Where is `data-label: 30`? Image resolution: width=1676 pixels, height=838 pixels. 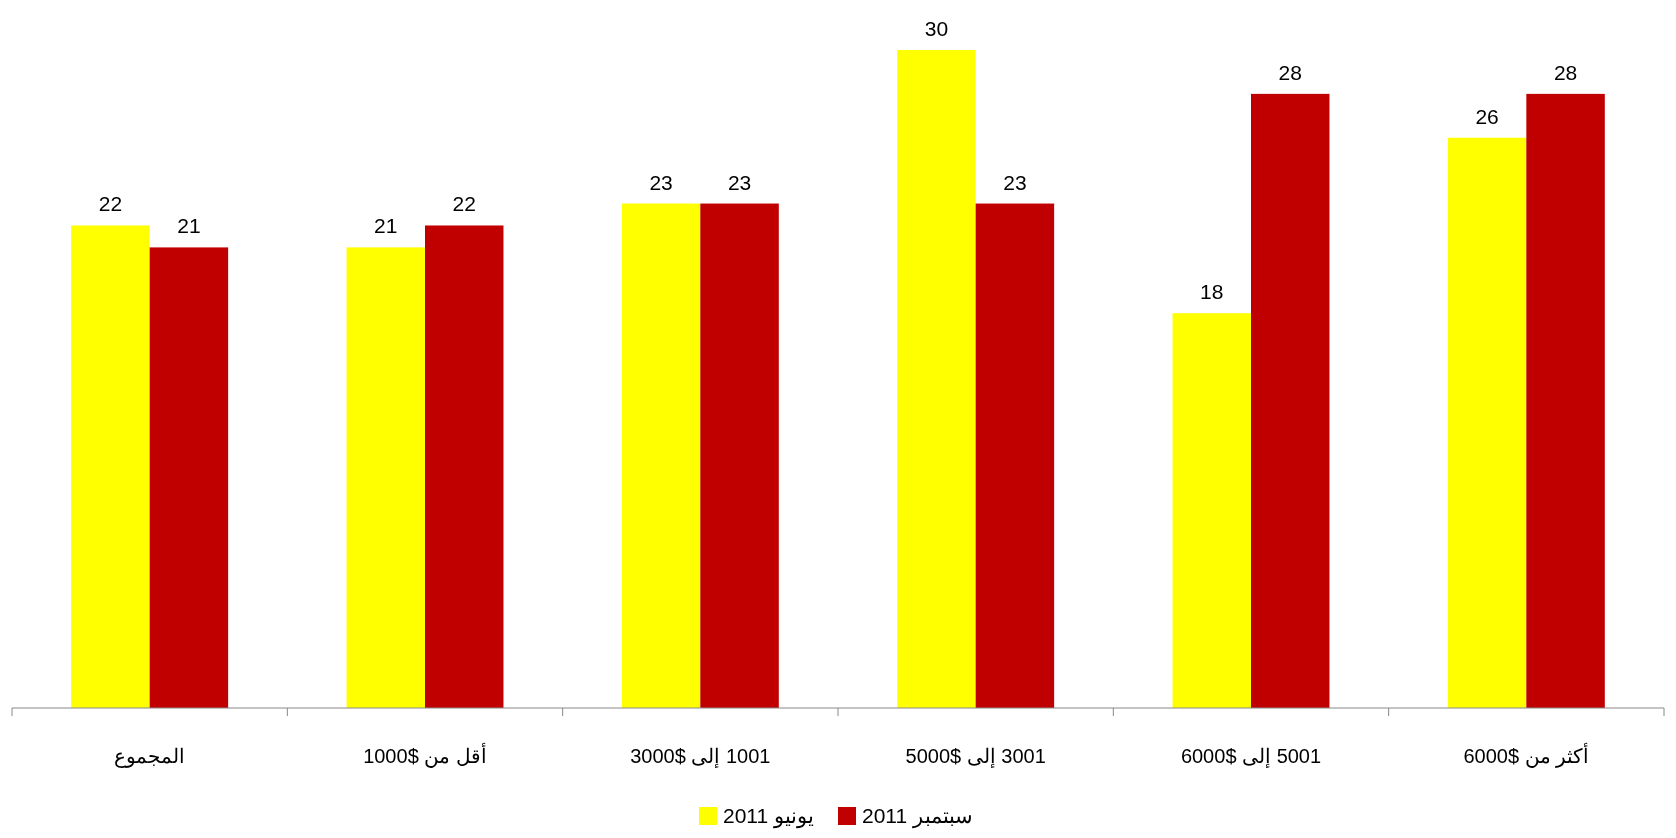
data-label: 30 is located at coordinates (936, 28).